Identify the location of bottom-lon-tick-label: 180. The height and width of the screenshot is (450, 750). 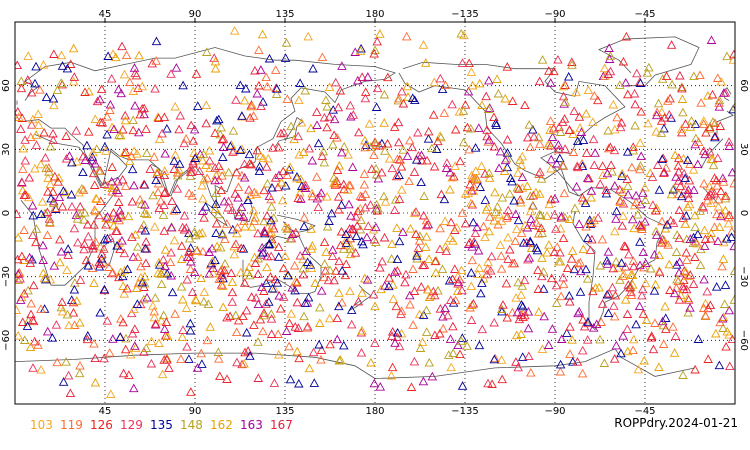
(374, 411).